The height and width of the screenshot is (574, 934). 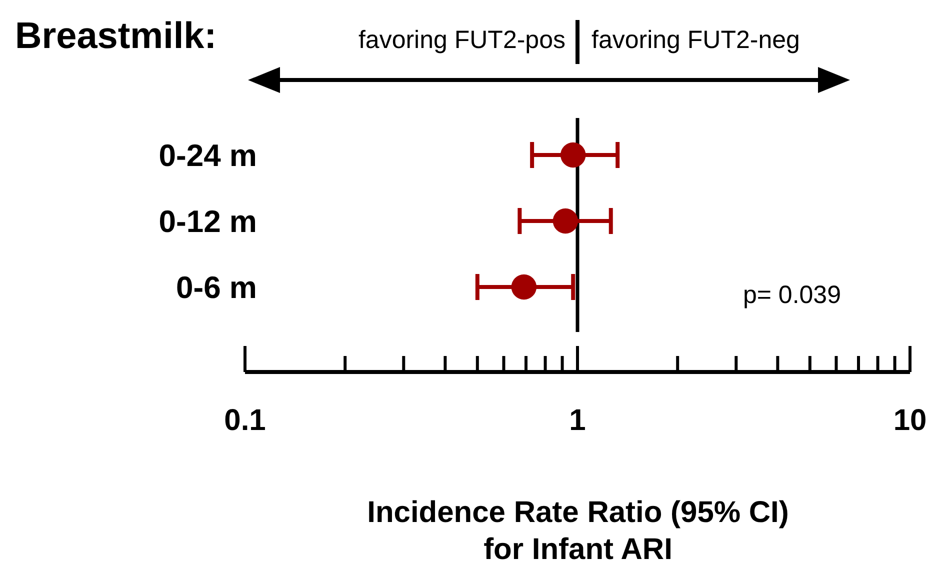 I want to click on x-tick-label: 10, so click(x=910, y=420).